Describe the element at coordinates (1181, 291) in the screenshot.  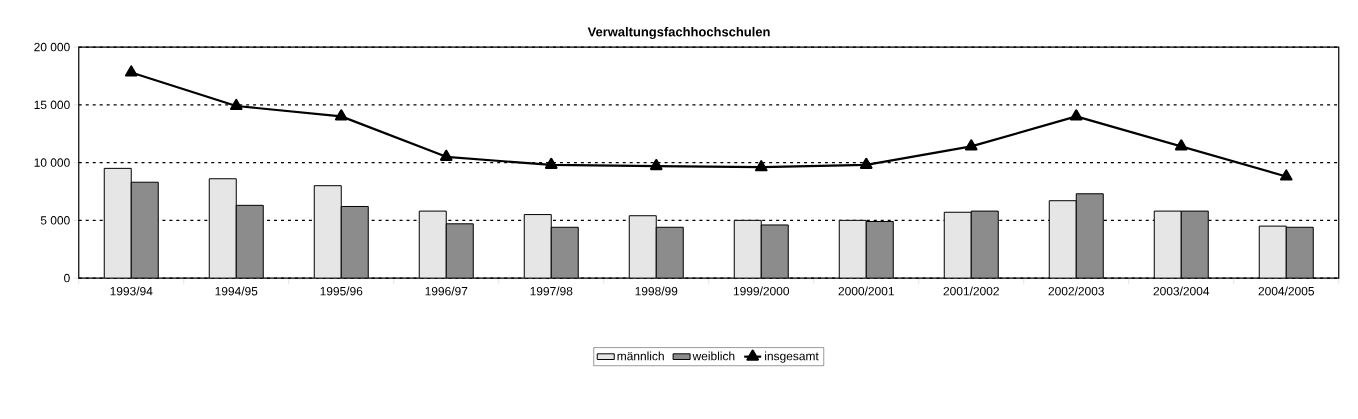
I see `x-tick-label: 2003/2004` at that location.